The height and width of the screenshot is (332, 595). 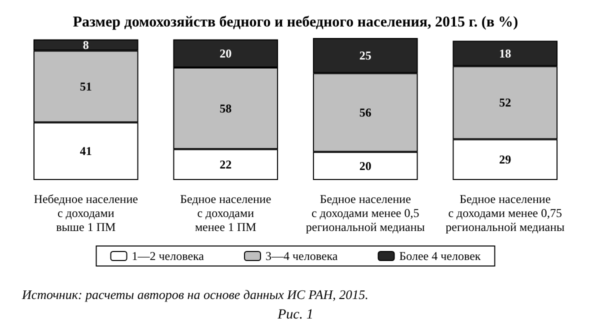 What do you see at coordinates (85, 45) in the screenshot?
I see `data-label: 8` at bounding box center [85, 45].